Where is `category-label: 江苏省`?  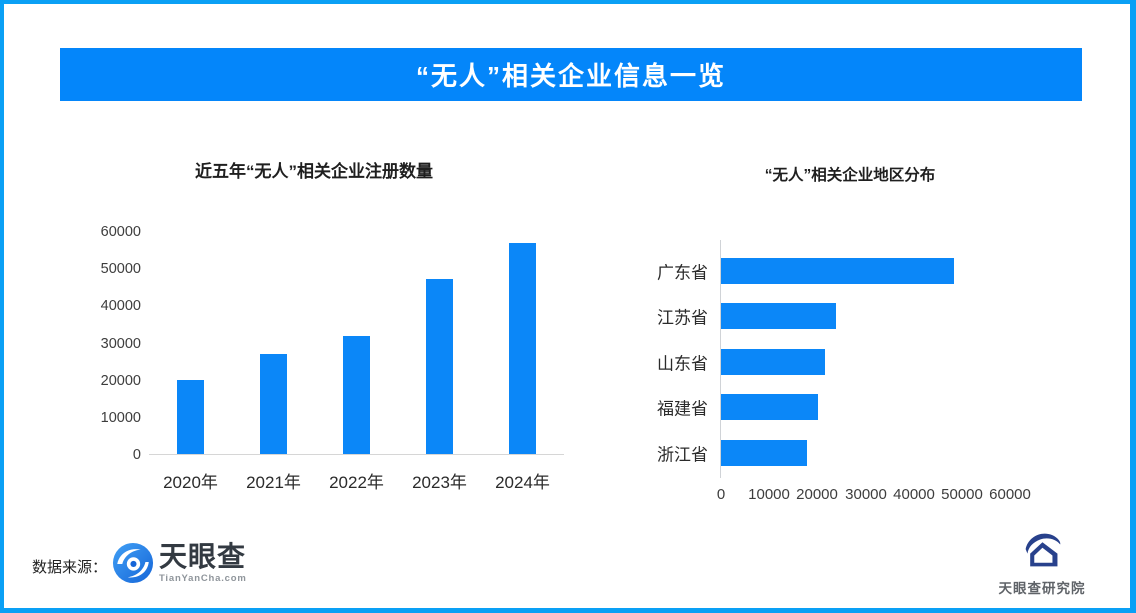 category-label: 江苏省 is located at coordinates (682, 318).